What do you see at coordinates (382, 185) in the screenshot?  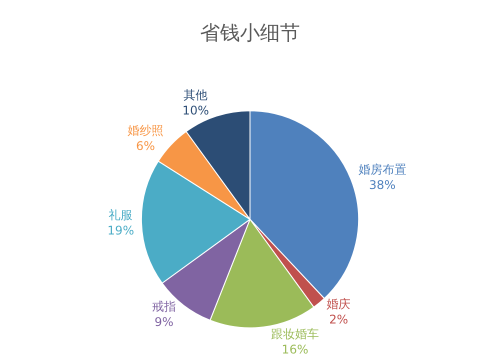 I see `data-label: 38%` at bounding box center [382, 185].